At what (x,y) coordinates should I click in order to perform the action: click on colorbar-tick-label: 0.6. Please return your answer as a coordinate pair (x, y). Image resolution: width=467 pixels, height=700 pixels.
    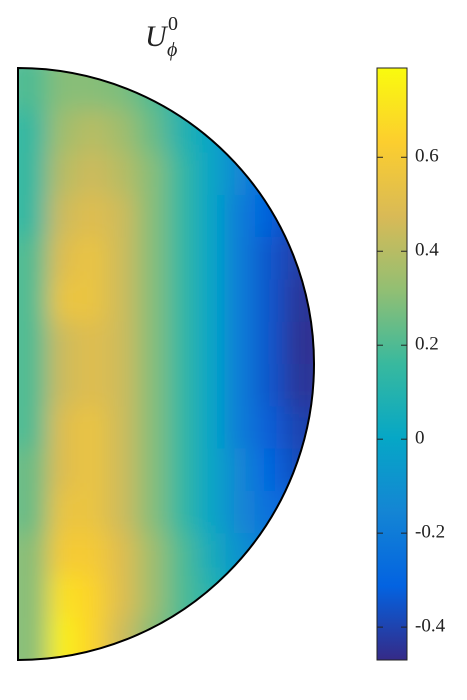
    Looking at the image, I should click on (427, 156).